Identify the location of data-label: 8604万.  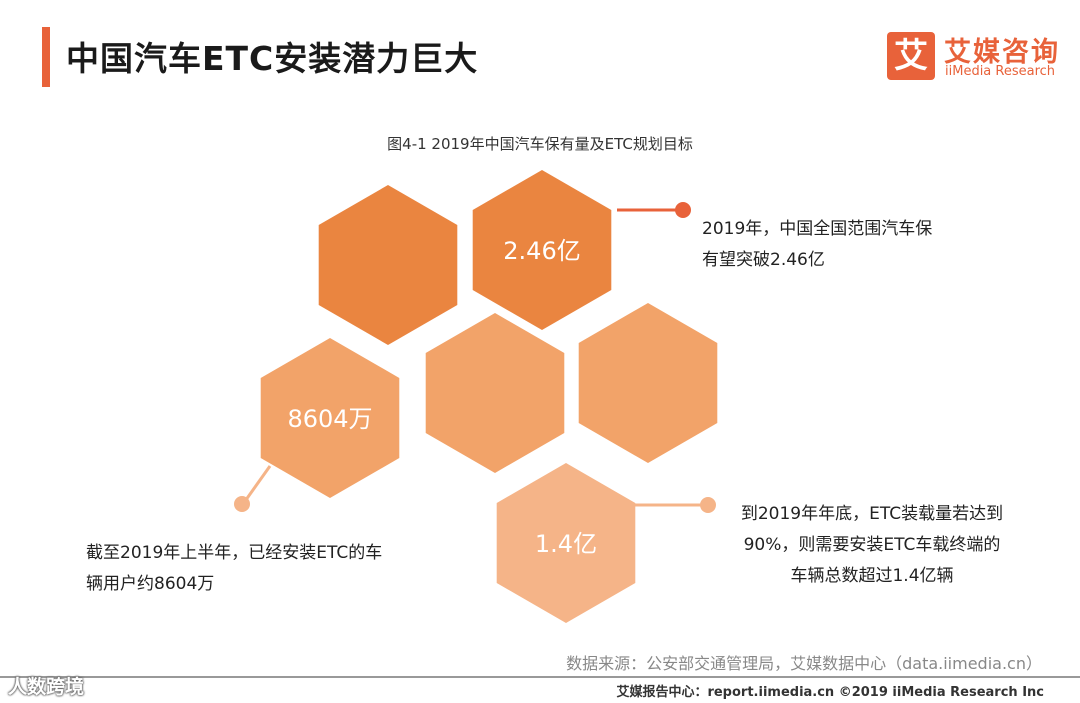
(329, 419).